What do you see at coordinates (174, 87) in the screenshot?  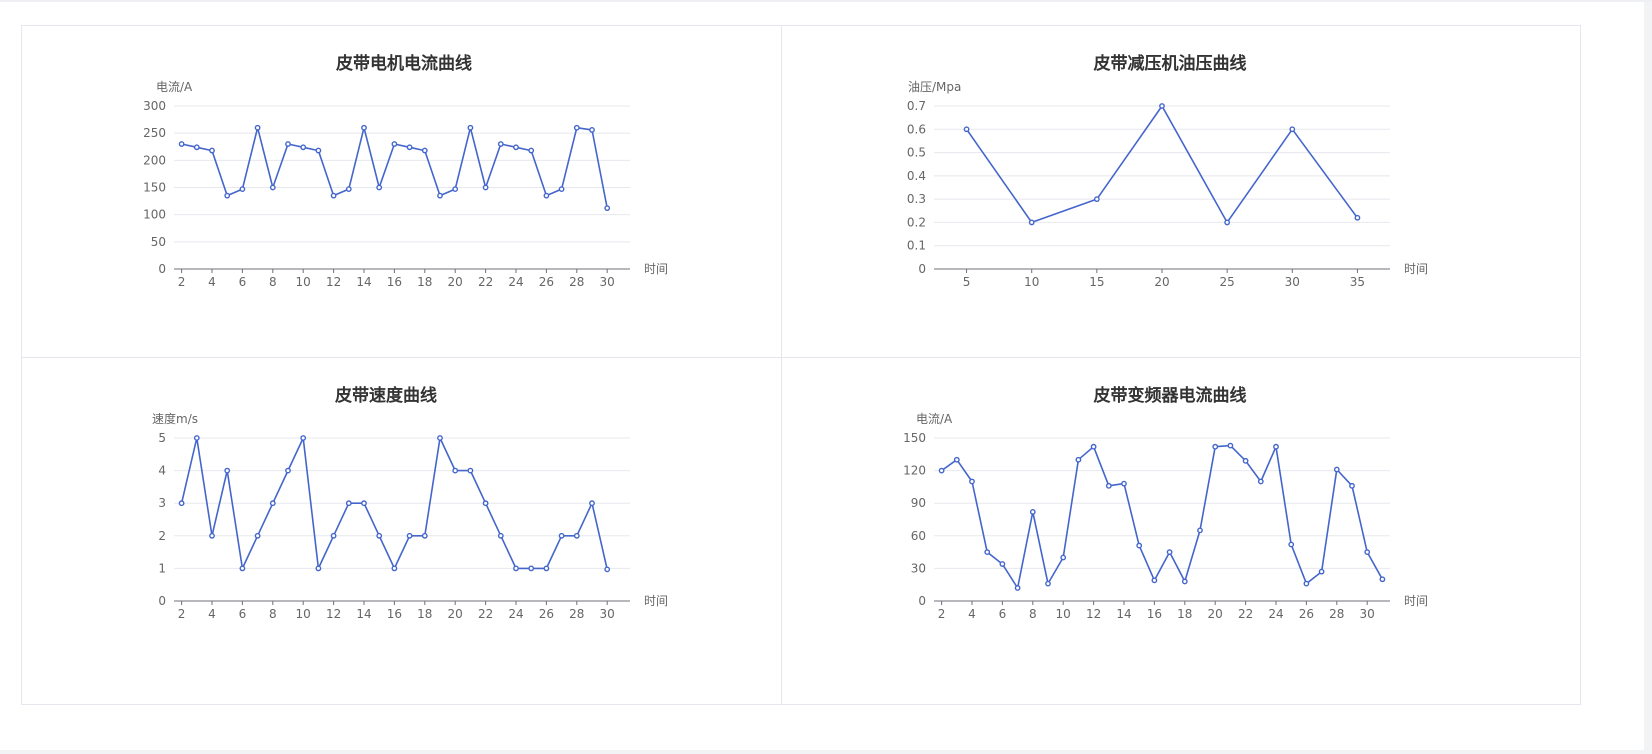 I see `y-axis-title: 电流/A` at bounding box center [174, 87].